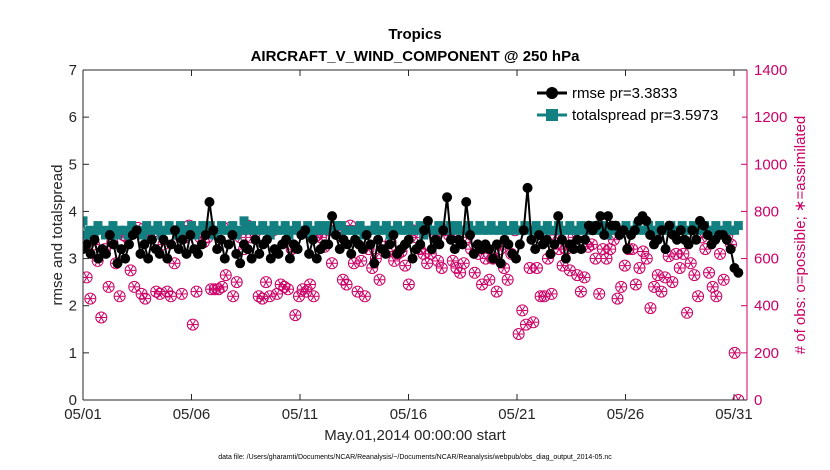  I want to click on x-tick-label: 05/26, so click(626, 414).